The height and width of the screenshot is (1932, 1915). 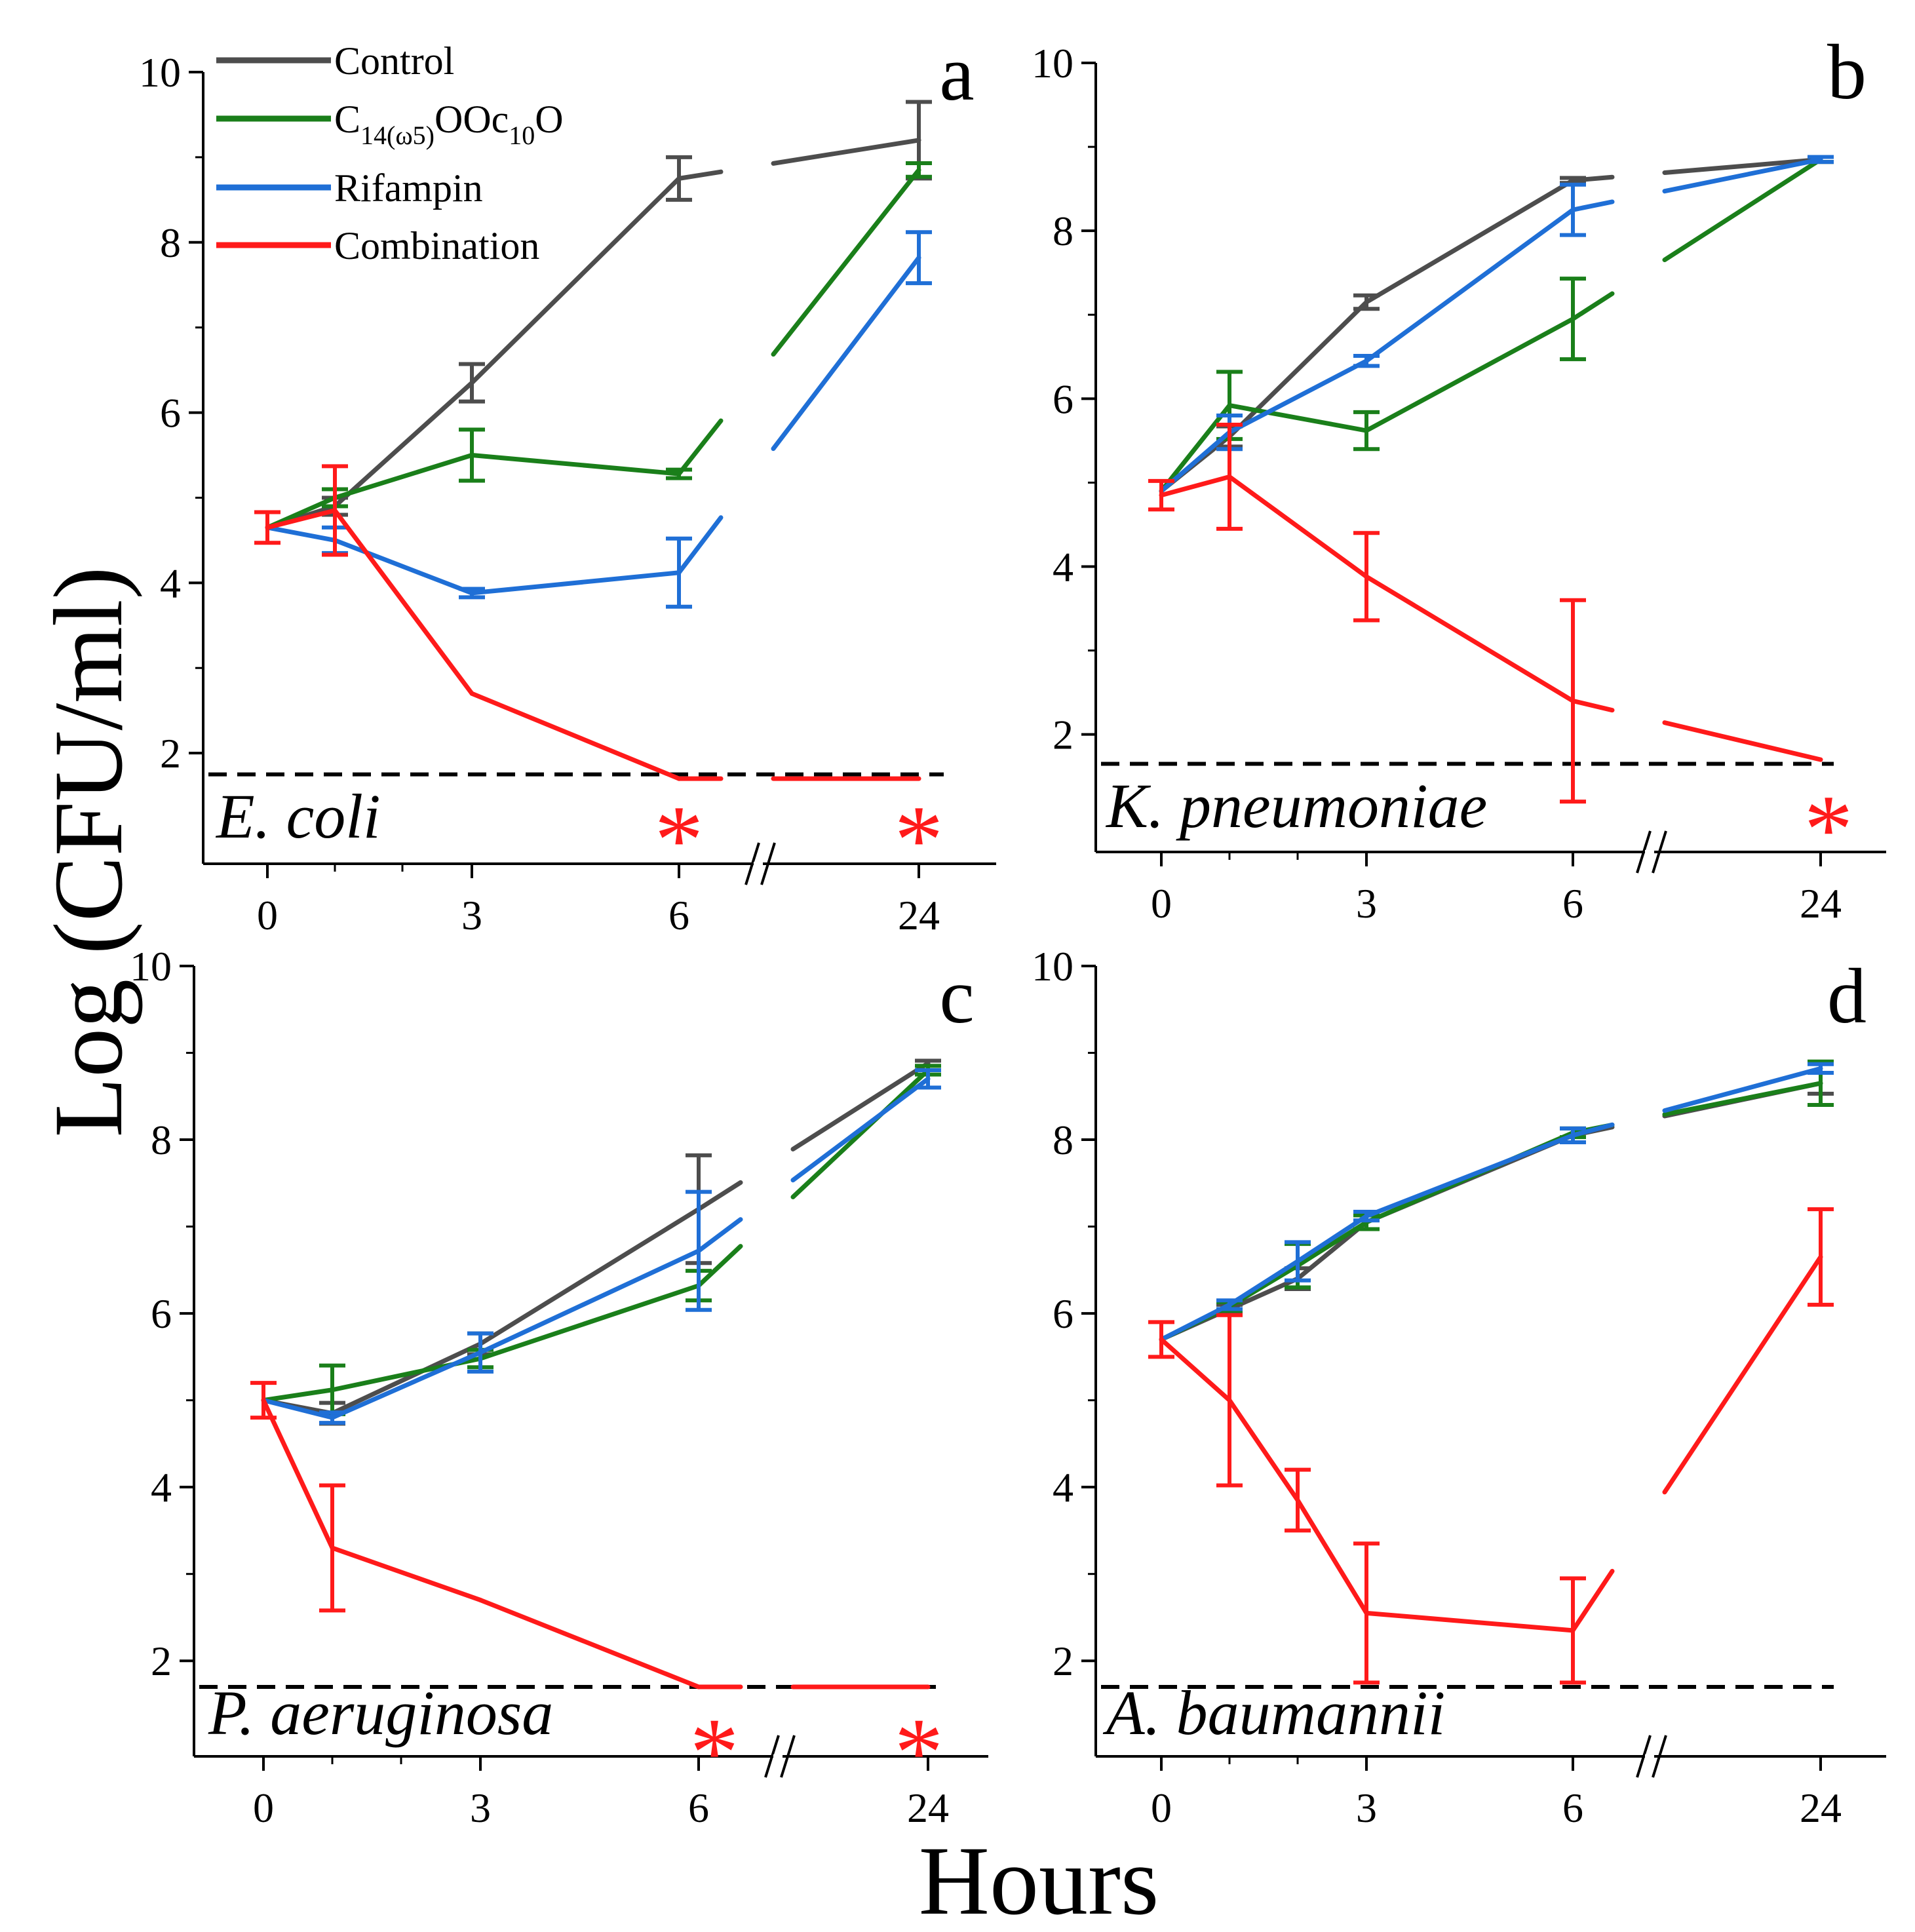 What do you see at coordinates (549, 119) in the screenshot?
I see `legend-label-lipid-end: O` at bounding box center [549, 119].